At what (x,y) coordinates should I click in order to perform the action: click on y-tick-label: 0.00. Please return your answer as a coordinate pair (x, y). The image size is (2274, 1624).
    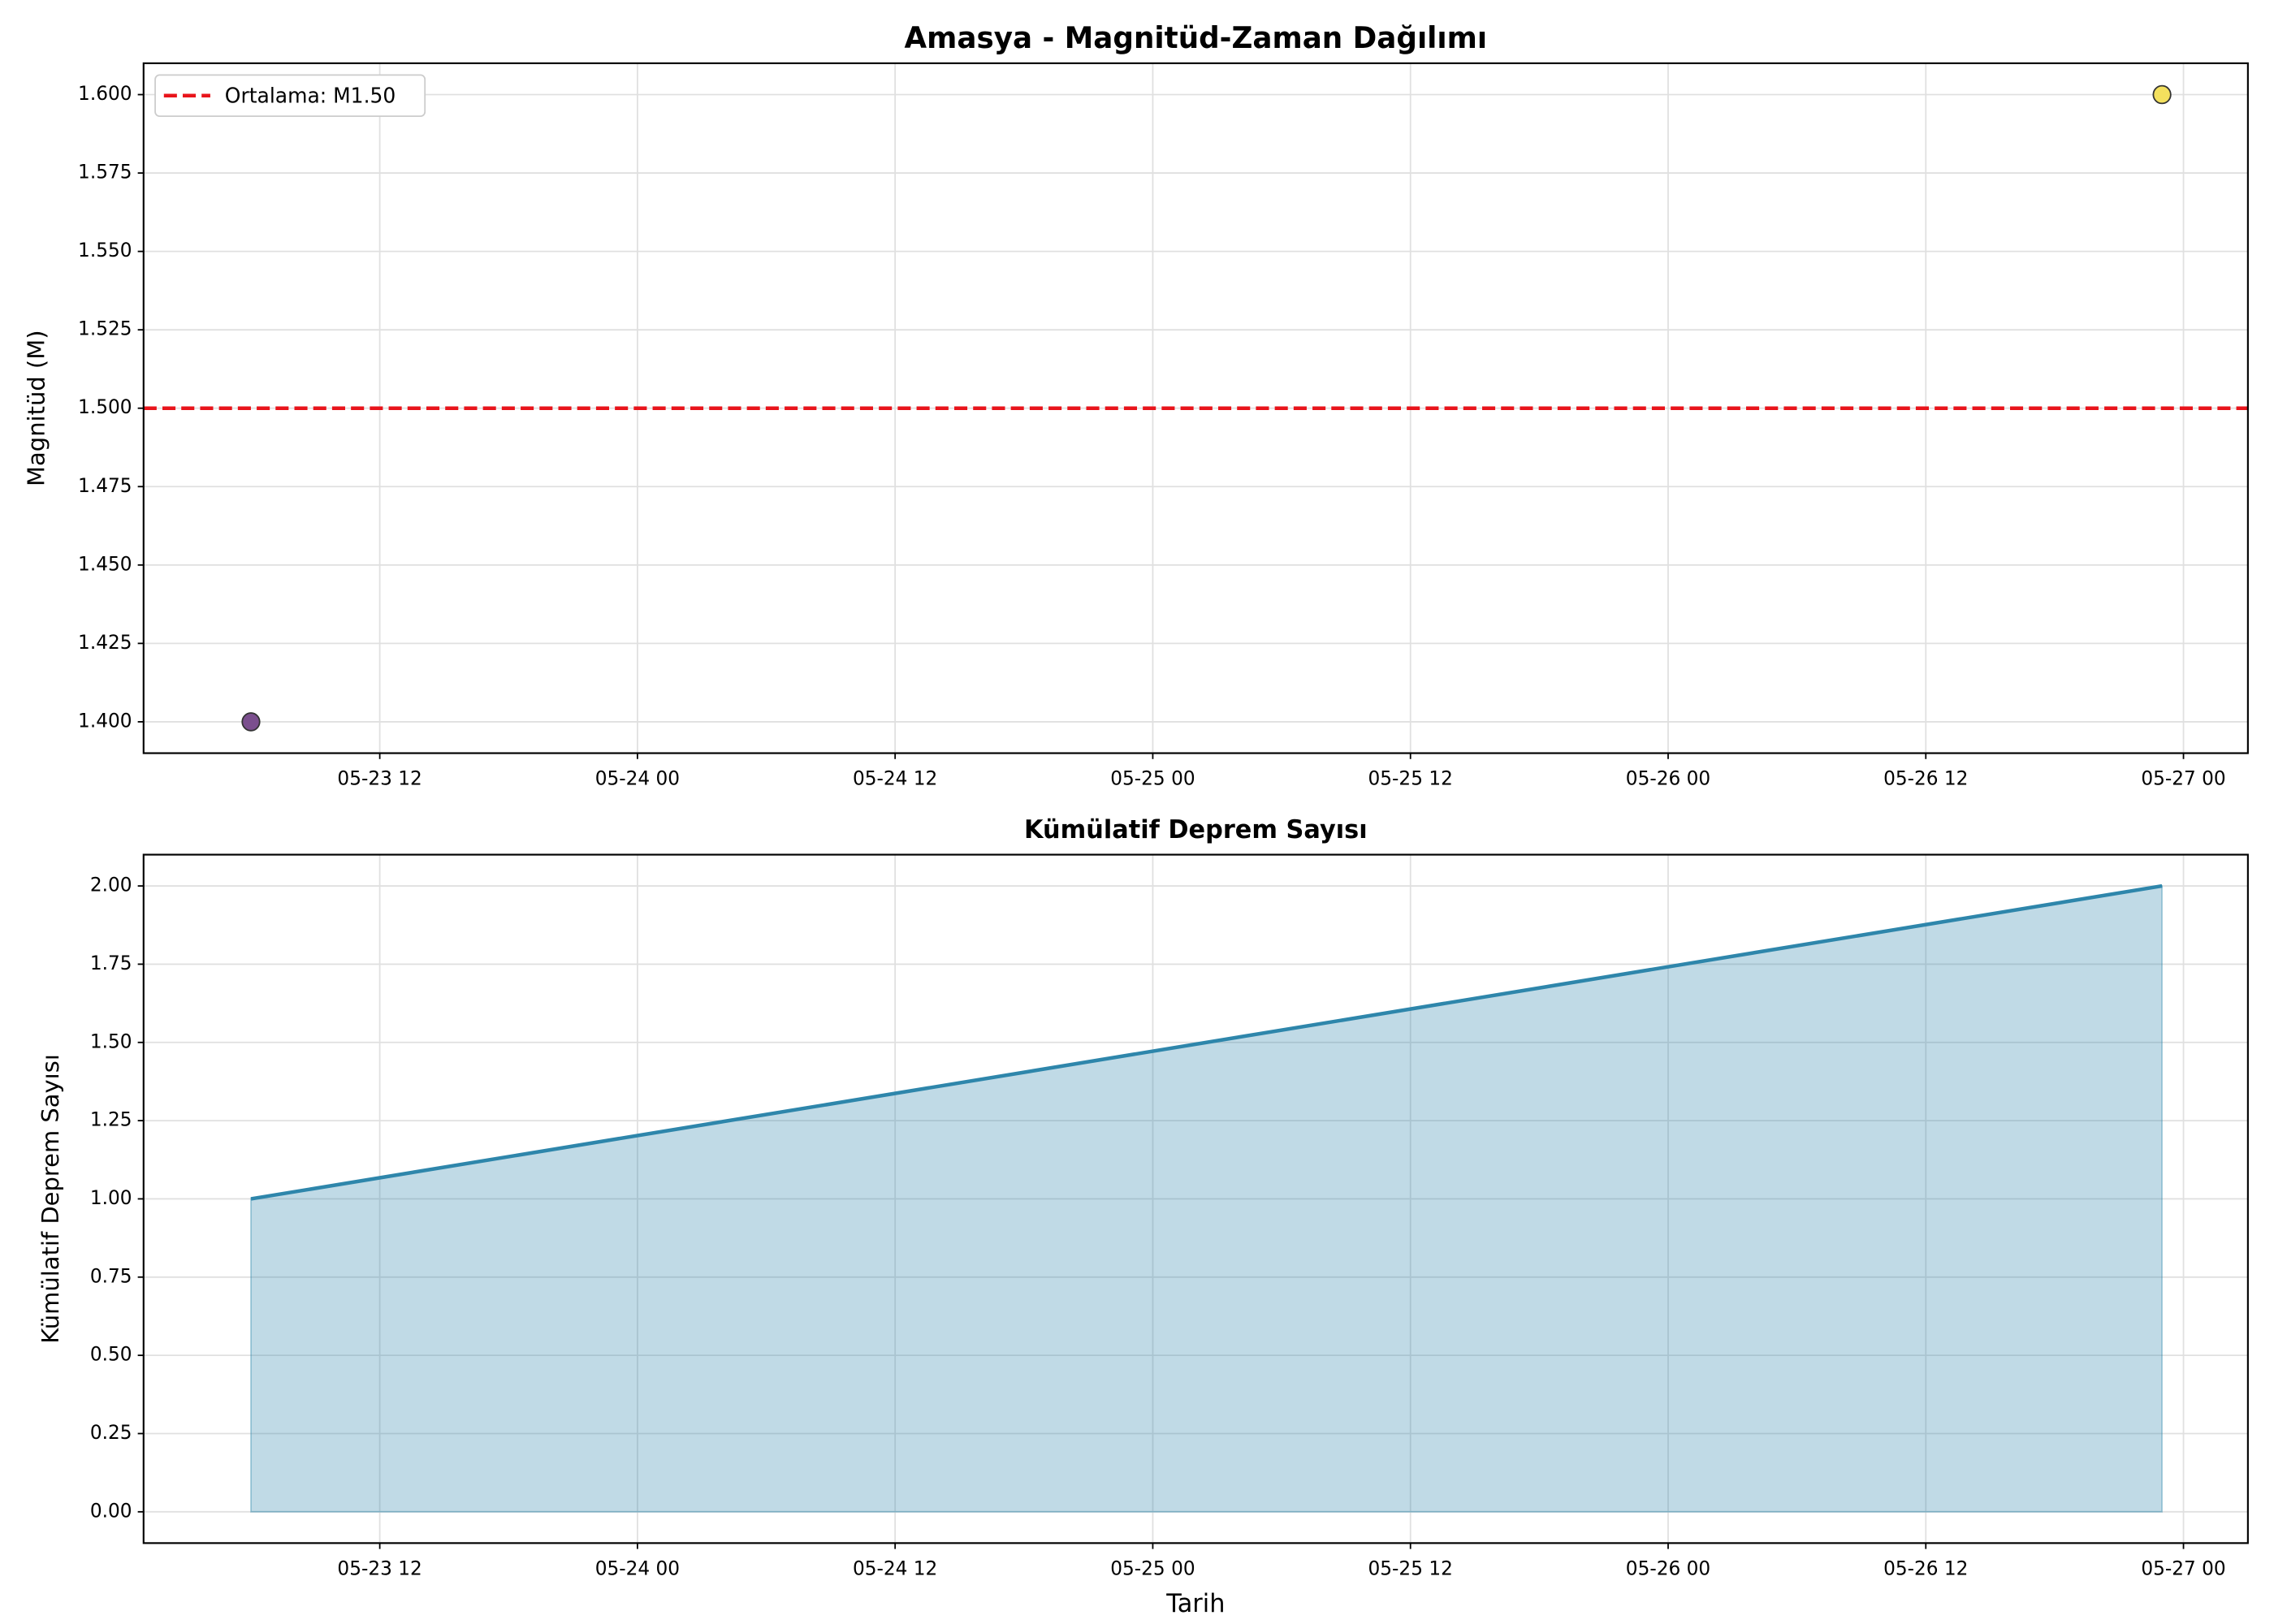
    Looking at the image, I should click on (111, 1511).